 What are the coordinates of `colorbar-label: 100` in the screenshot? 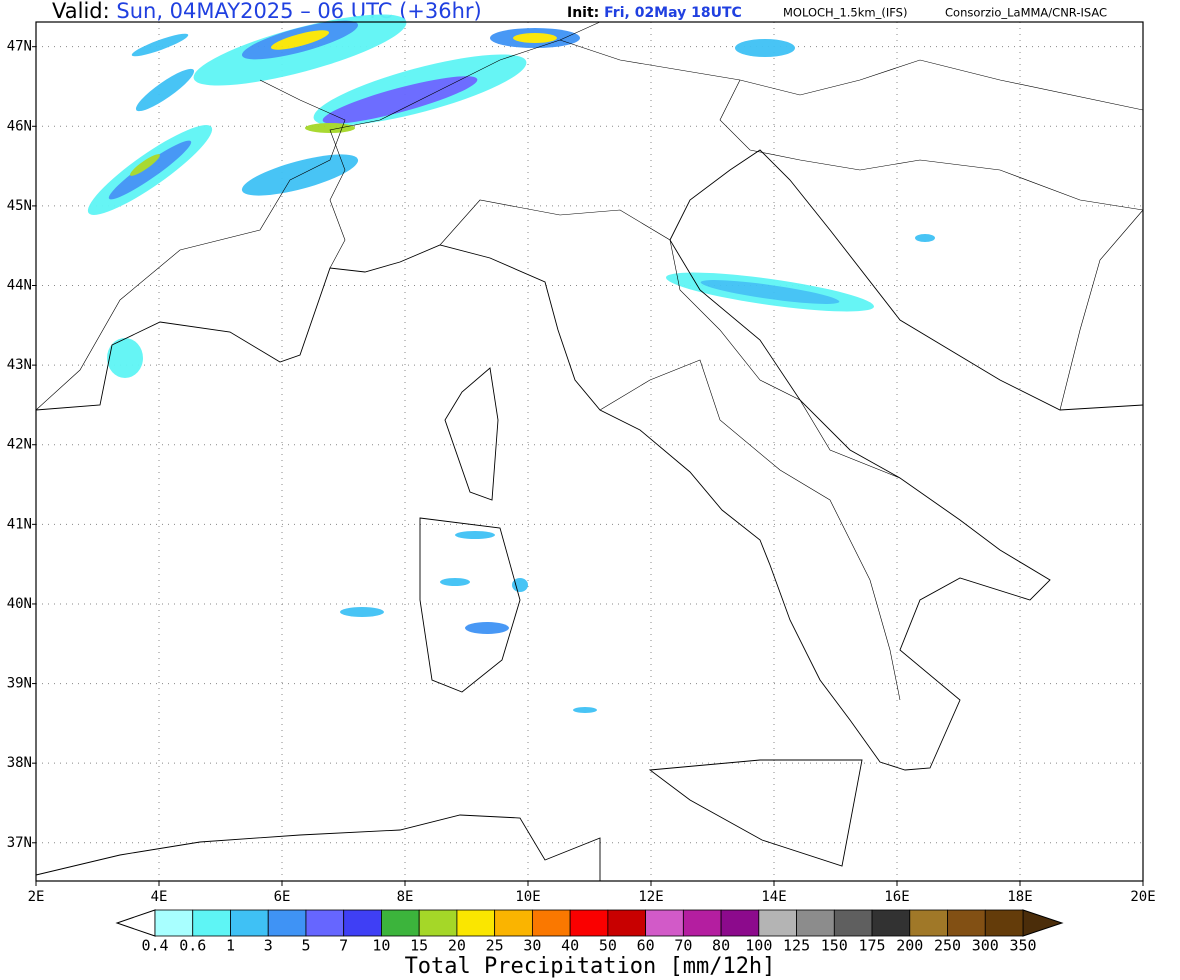 It's located at (758, 946).